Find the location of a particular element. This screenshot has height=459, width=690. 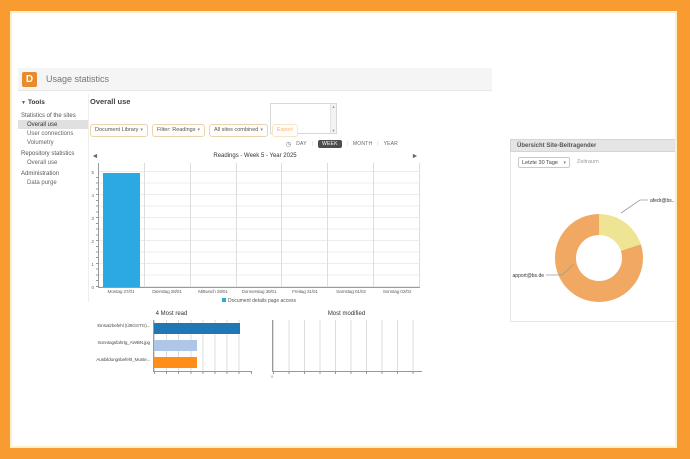

chart-titlebar: ◄ Readings - Week 5 - Year 2025 ► is located at coordinates (255, 156).